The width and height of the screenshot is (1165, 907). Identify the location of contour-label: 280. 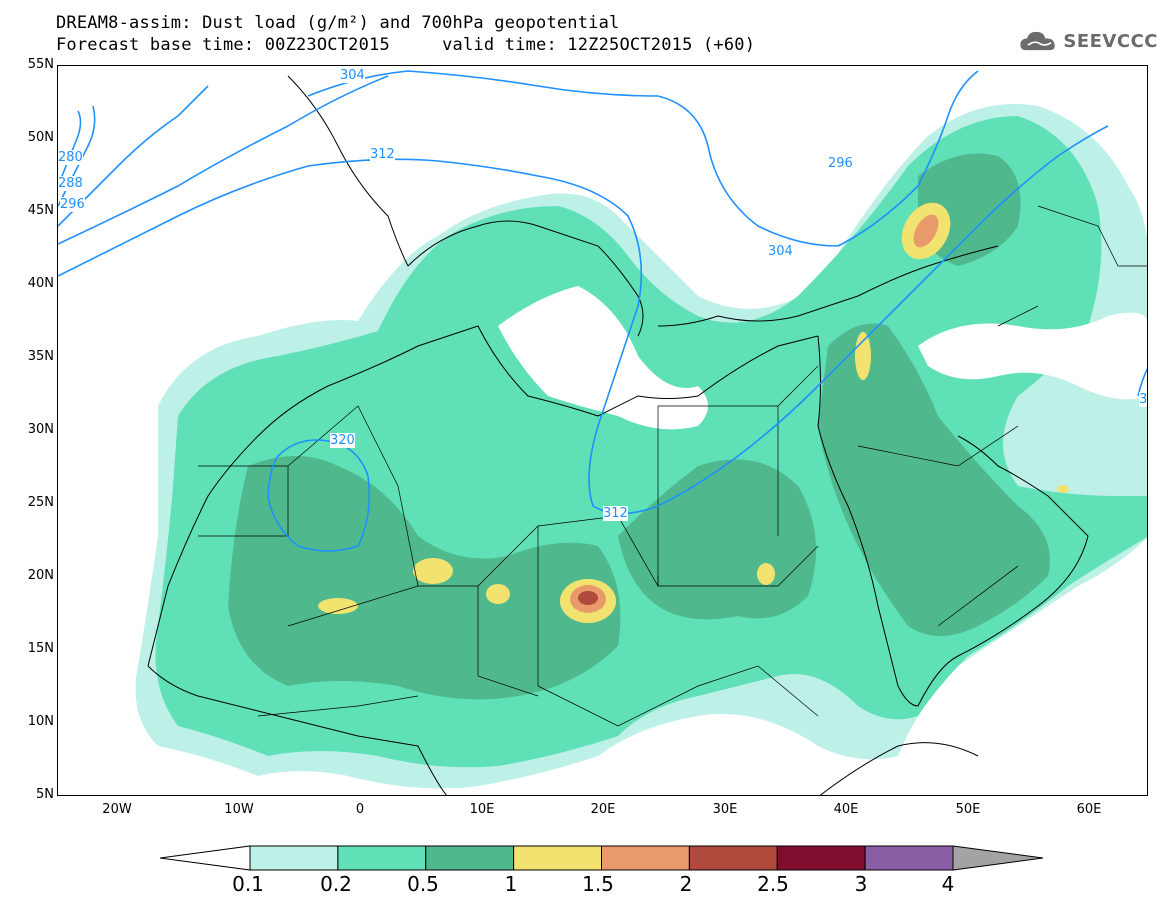
(70, 157).